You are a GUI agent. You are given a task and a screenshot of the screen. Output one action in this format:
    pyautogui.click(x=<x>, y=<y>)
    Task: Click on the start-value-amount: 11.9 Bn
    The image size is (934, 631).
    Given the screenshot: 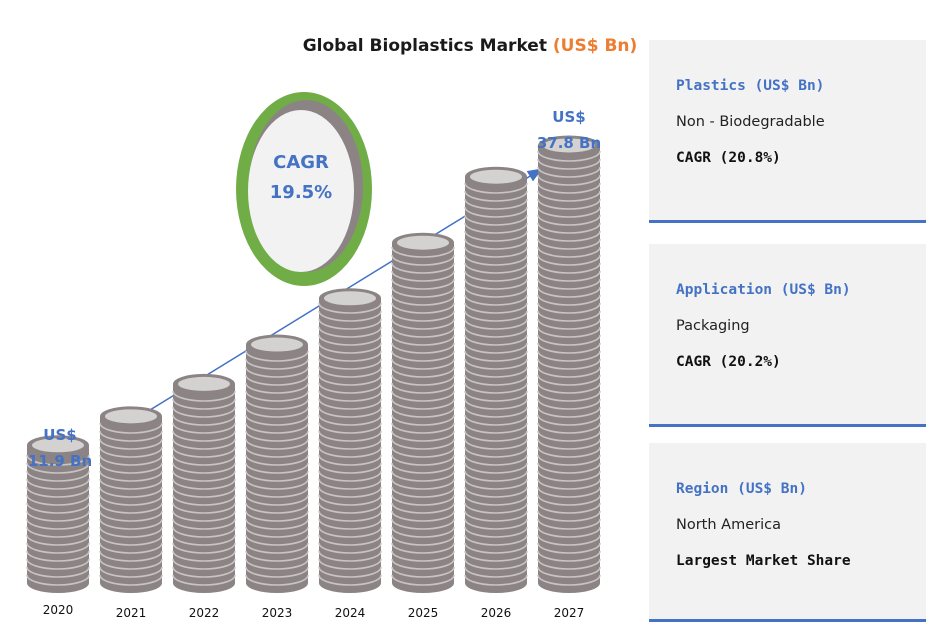 What is the action you would take?
    pyautogui.click(x=60, y=461)
    